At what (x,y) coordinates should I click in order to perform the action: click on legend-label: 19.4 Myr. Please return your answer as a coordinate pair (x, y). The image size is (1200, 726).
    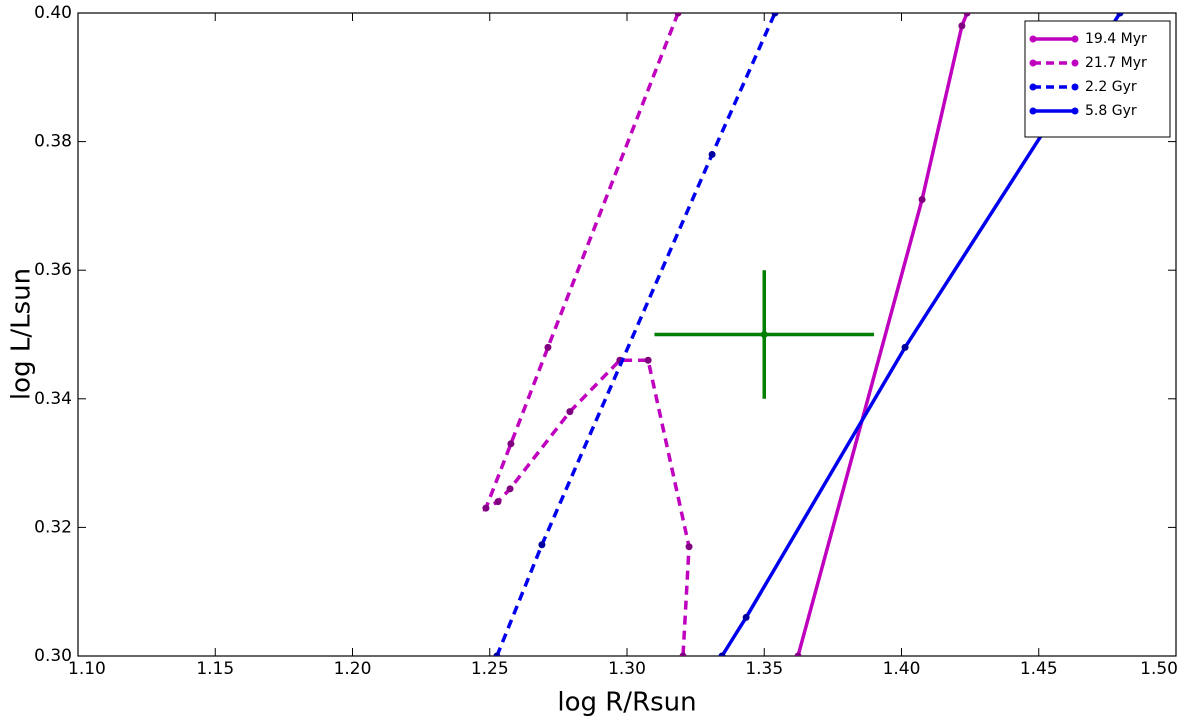
    Looking at the image, I should click on (1116, 39).